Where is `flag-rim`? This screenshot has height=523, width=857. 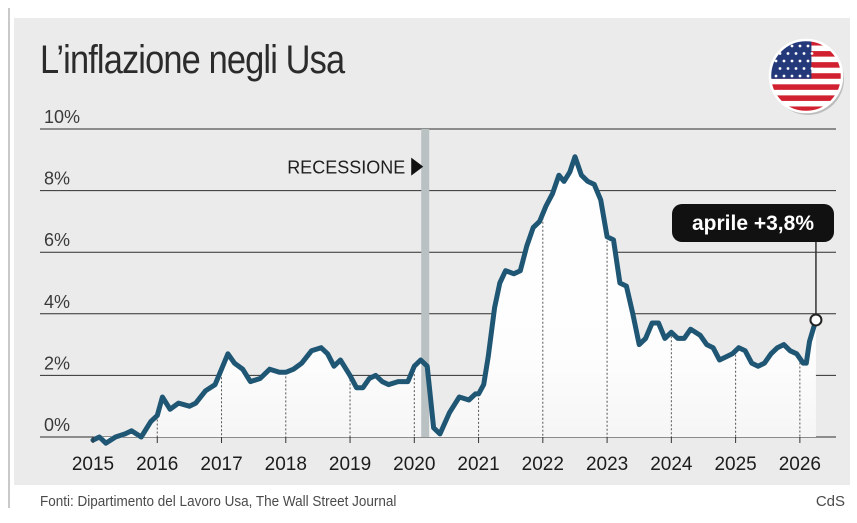
flag-rim is located at coordinates (806, 76).